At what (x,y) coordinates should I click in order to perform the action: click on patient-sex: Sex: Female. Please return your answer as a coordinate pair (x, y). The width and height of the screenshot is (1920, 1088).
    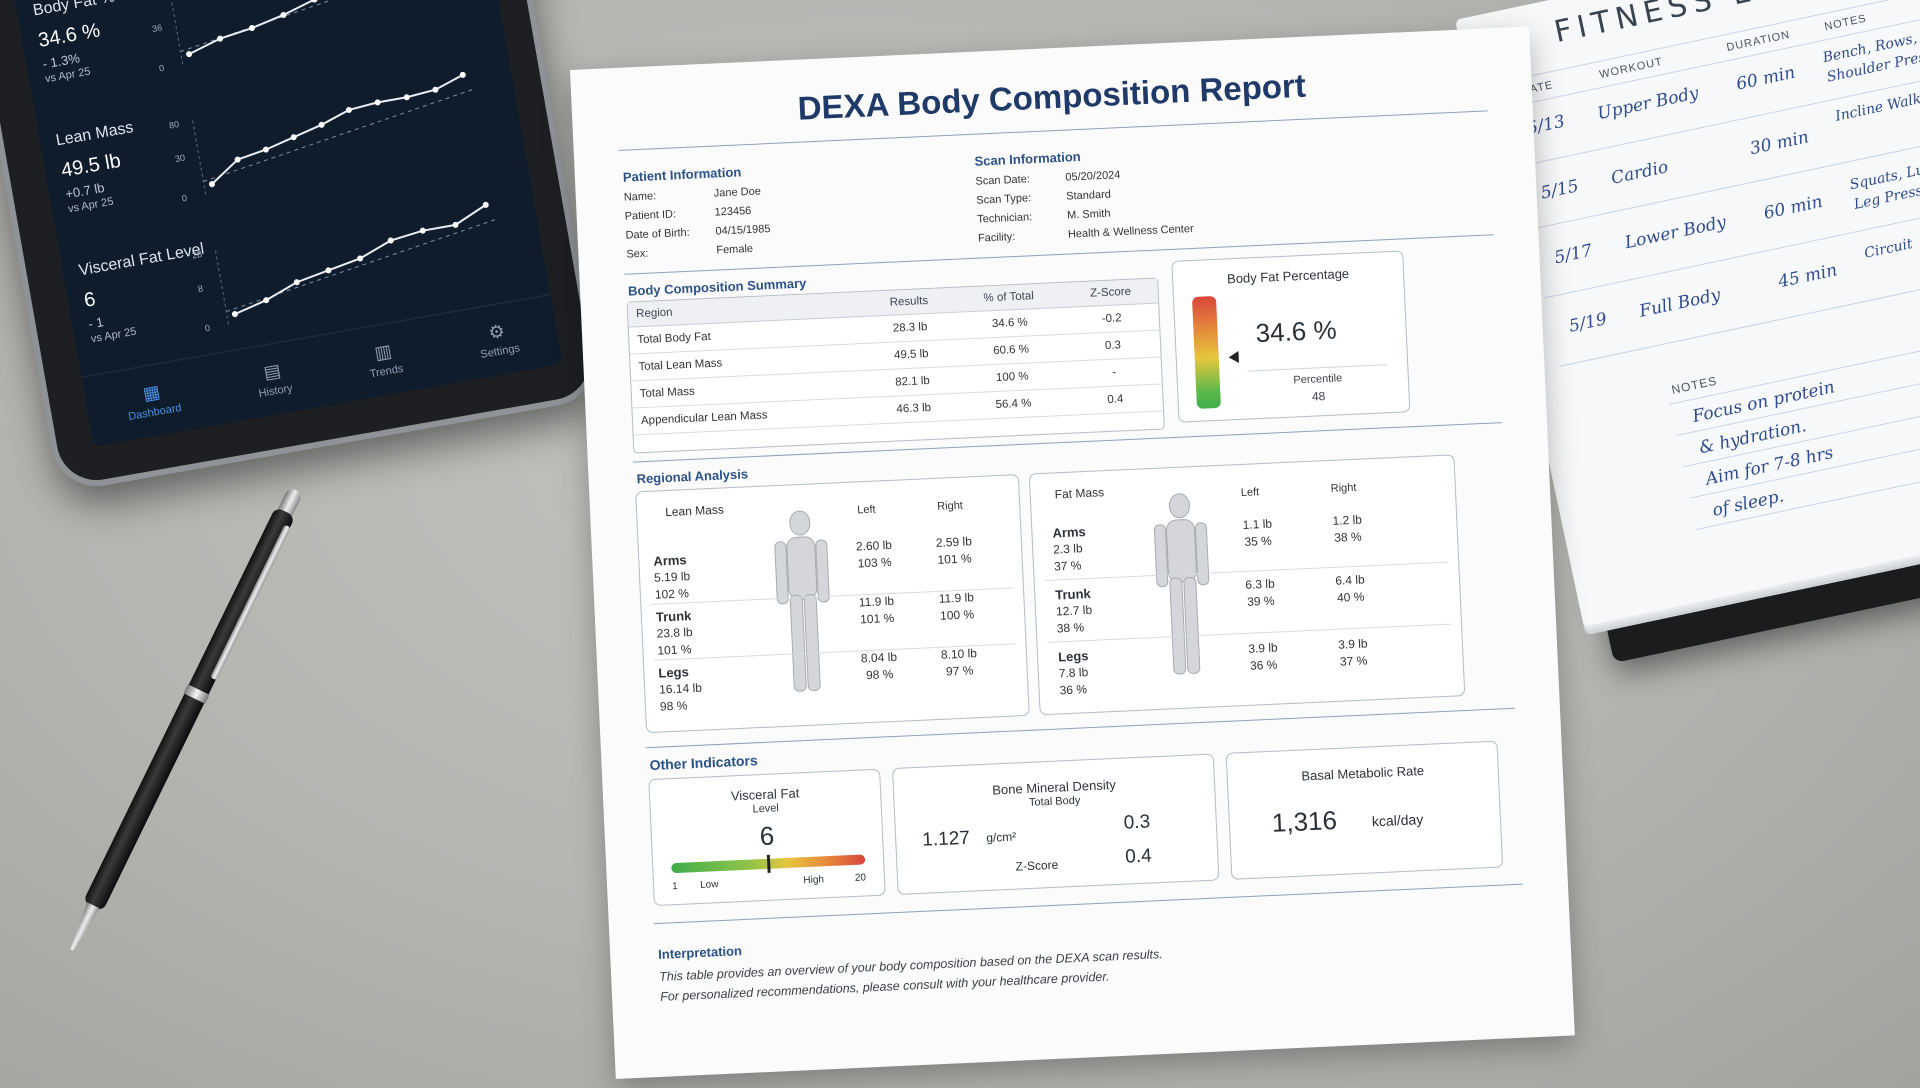
    Looking at the image, I should click on (689, 252).